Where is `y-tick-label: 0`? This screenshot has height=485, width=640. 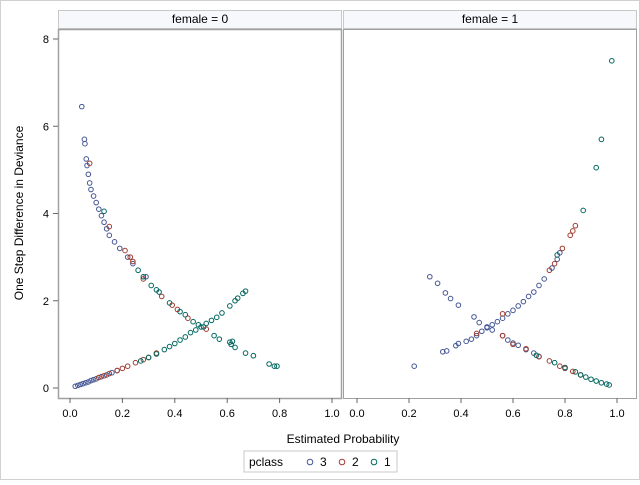 y-tick-label: 0 is located at coordinates (46, 389).